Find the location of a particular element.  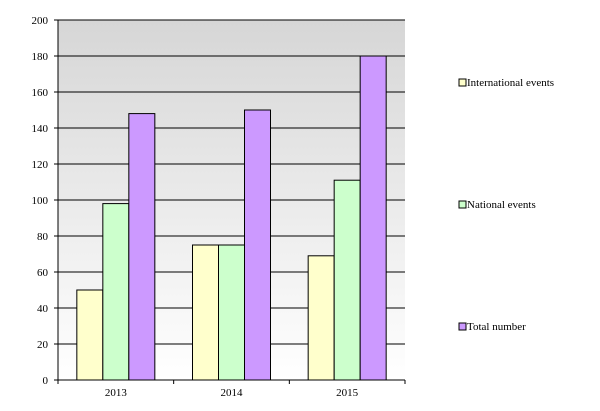

y-tick-label: 40 is located at coordinates (43, 309).